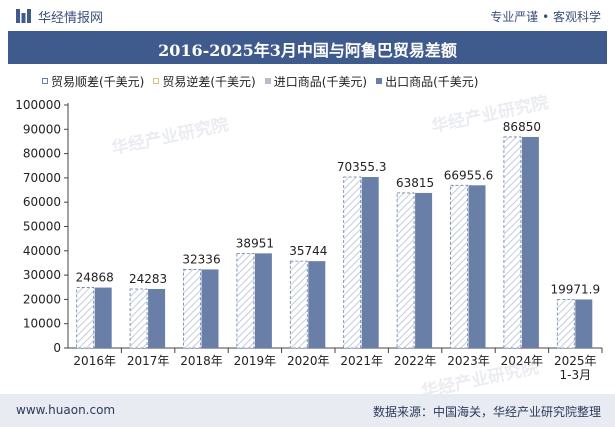 The width and height of the screenshot is (615, 427). I want to click on legend-item-export: 出口商品(千美元), so click(427, 81).